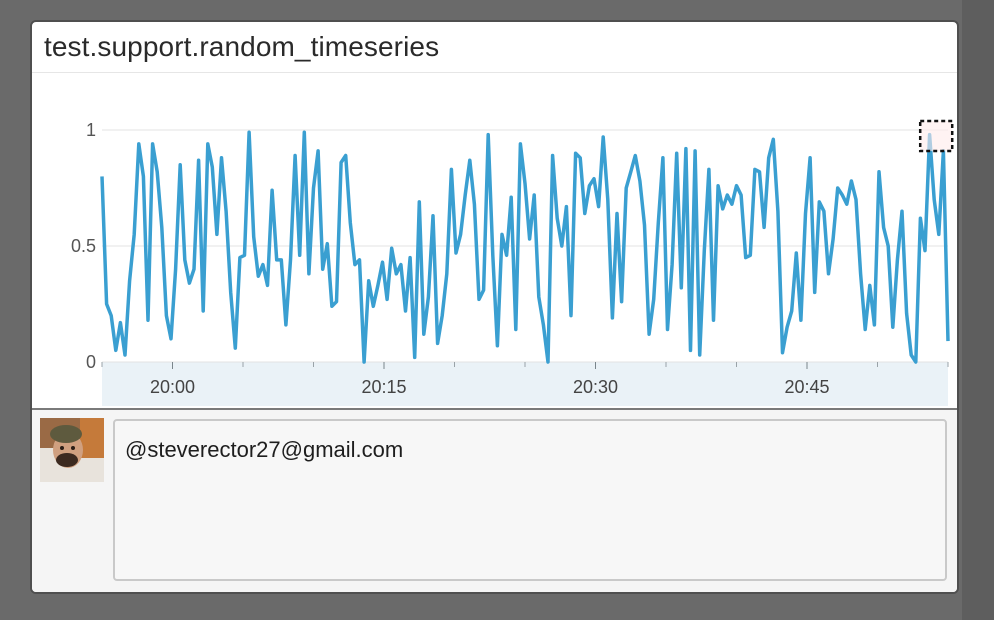 This screenshot has width=994, height=620. I want to click on x-tick-label: 20:45, so click(806, 387).